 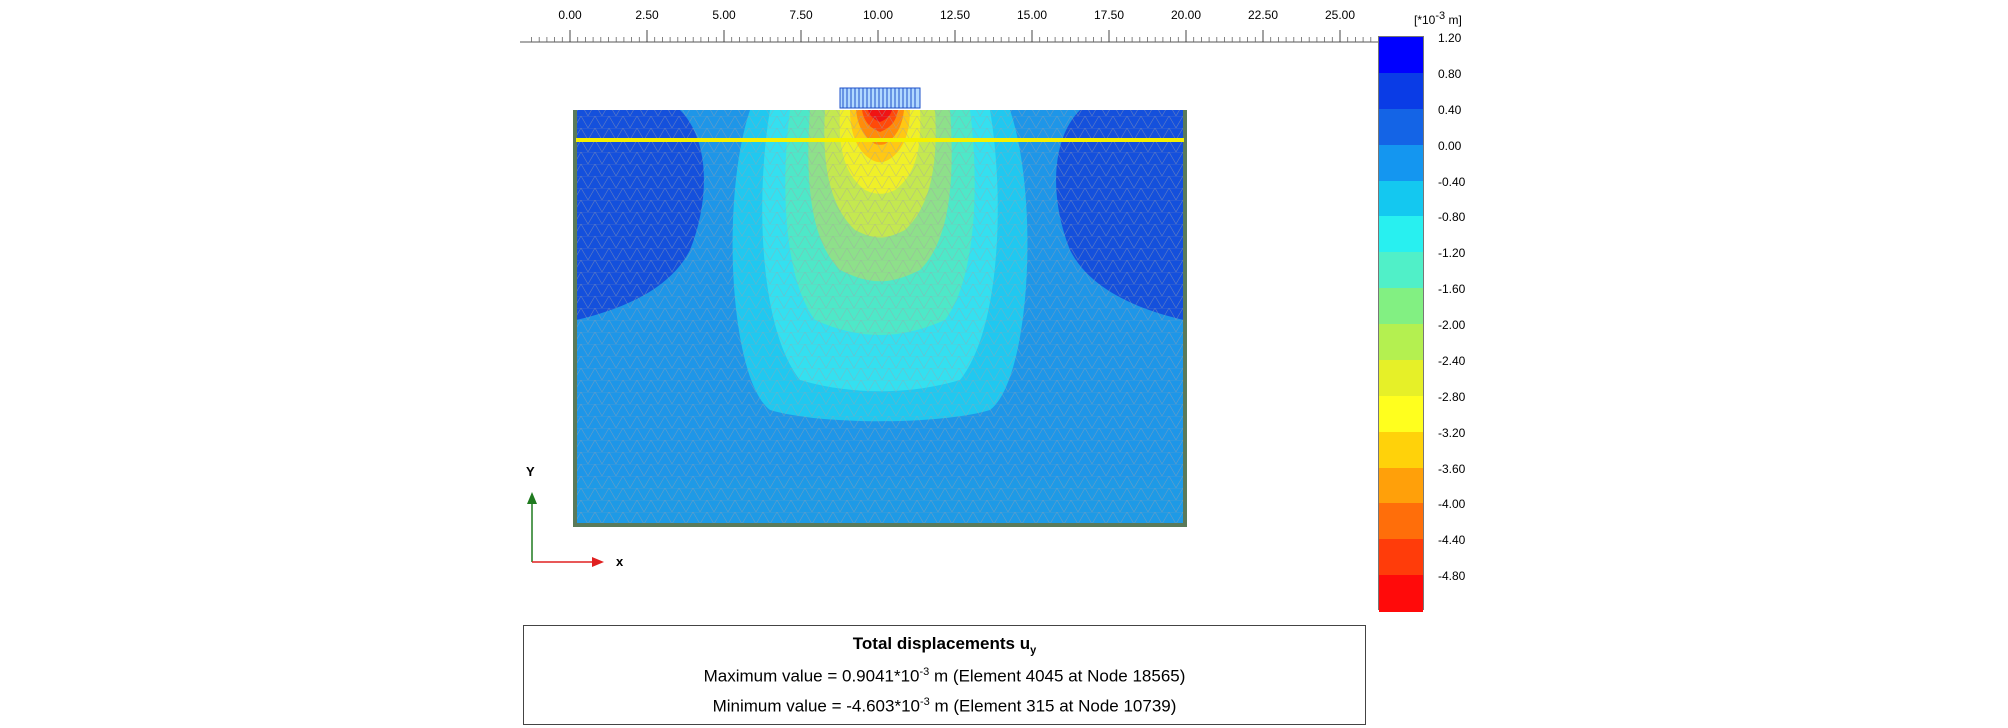 I want to click on legend-label: -1.60, so click(x=1452, y=289).